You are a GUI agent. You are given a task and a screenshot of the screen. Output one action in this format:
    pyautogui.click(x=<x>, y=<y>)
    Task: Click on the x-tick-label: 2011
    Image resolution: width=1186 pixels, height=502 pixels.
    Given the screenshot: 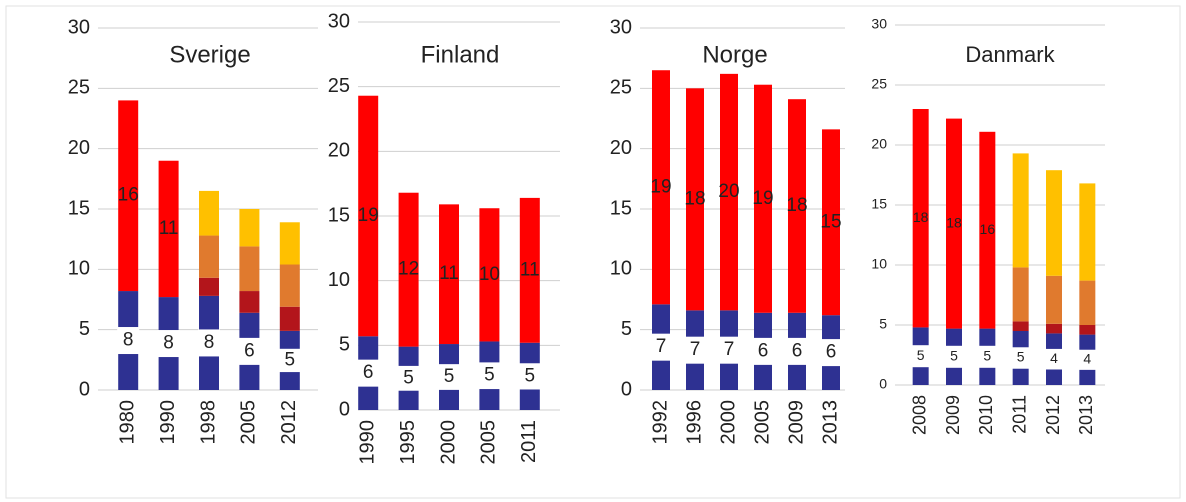 What is the action you would take?
    pyautogui.click(x=529, y=441)
    